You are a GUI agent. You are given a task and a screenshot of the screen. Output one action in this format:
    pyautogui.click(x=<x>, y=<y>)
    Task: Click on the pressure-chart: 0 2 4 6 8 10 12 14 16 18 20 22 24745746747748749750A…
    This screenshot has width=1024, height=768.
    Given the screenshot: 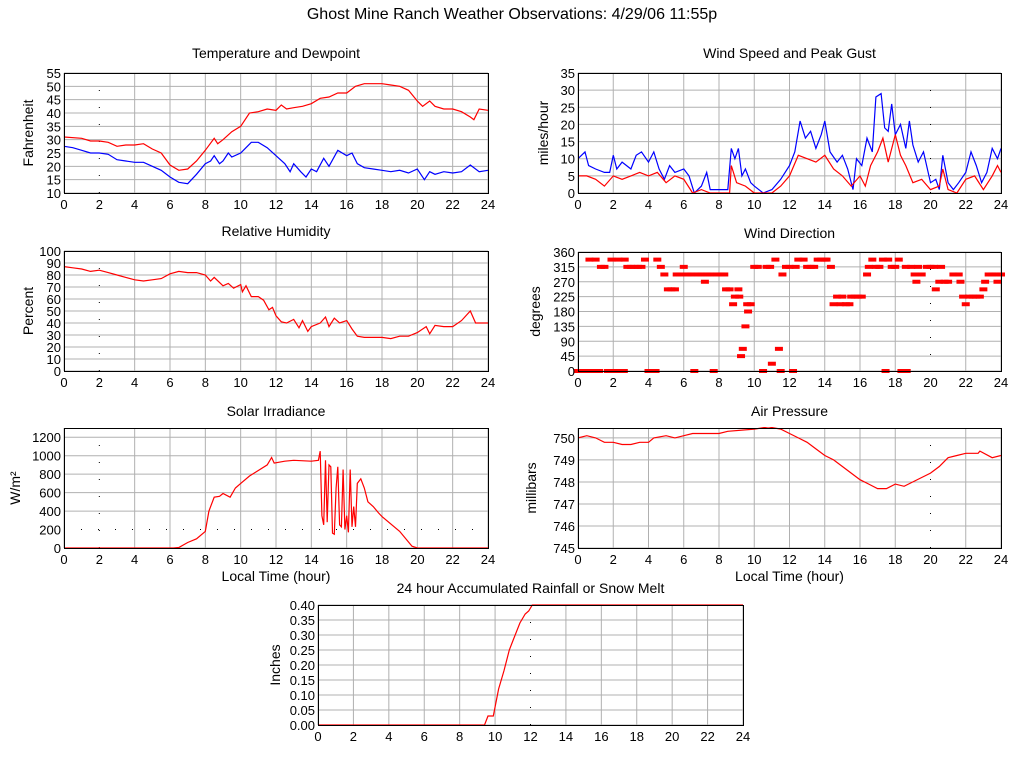 What is the action you would take?
    pyautogui.click(x=765, y=493)
    